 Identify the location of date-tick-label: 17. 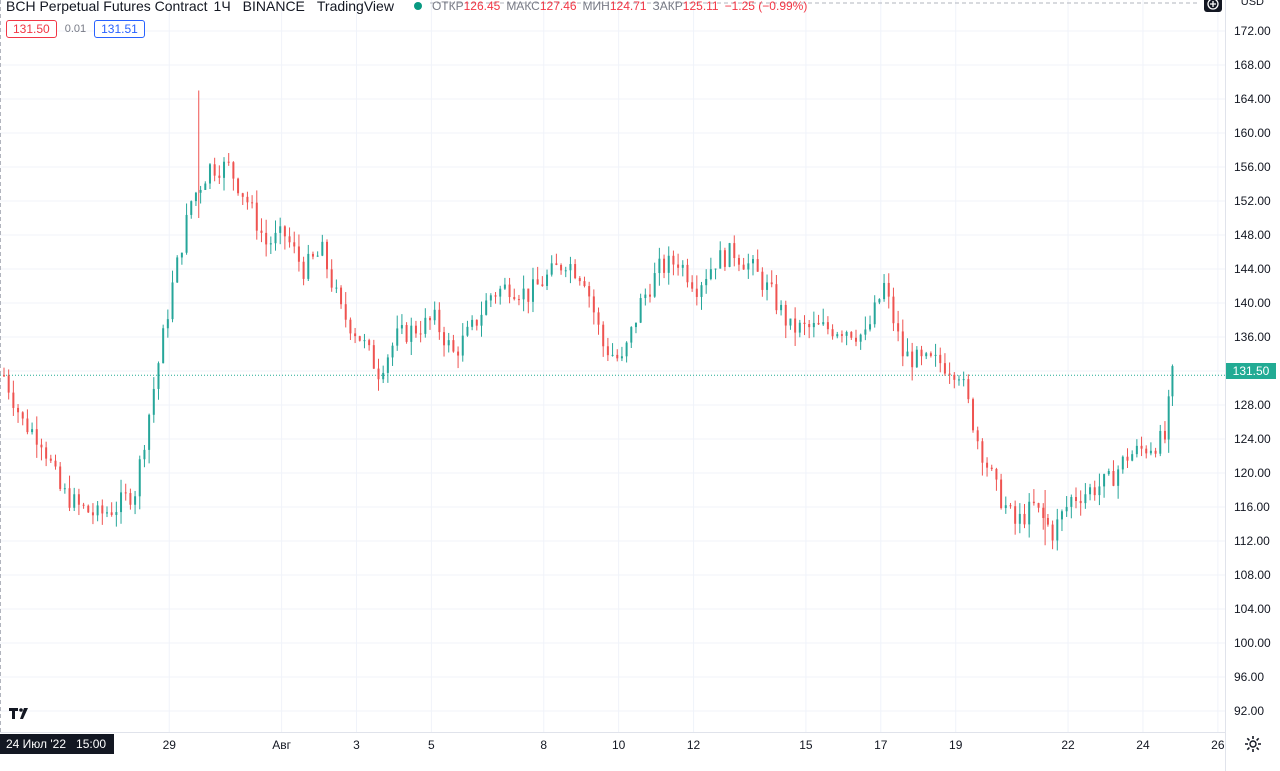
(881, 745).